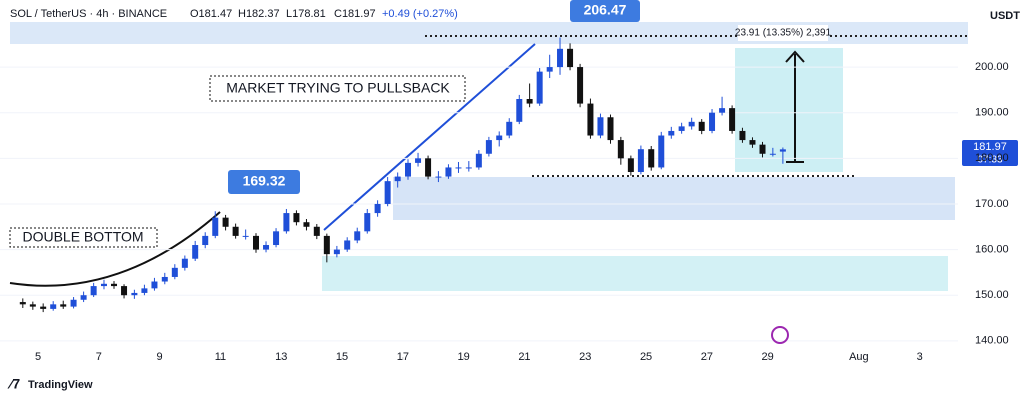 This screenshot has height=400, width=1024. I want to click on double-bottom-box, so click(83, 237).